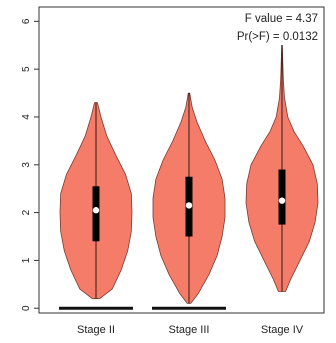 Image resolution: width=336 pixels, height=343 pixels. I want to click on y-axis: 0 1 2 3 4 5 6, so click(30, 164).